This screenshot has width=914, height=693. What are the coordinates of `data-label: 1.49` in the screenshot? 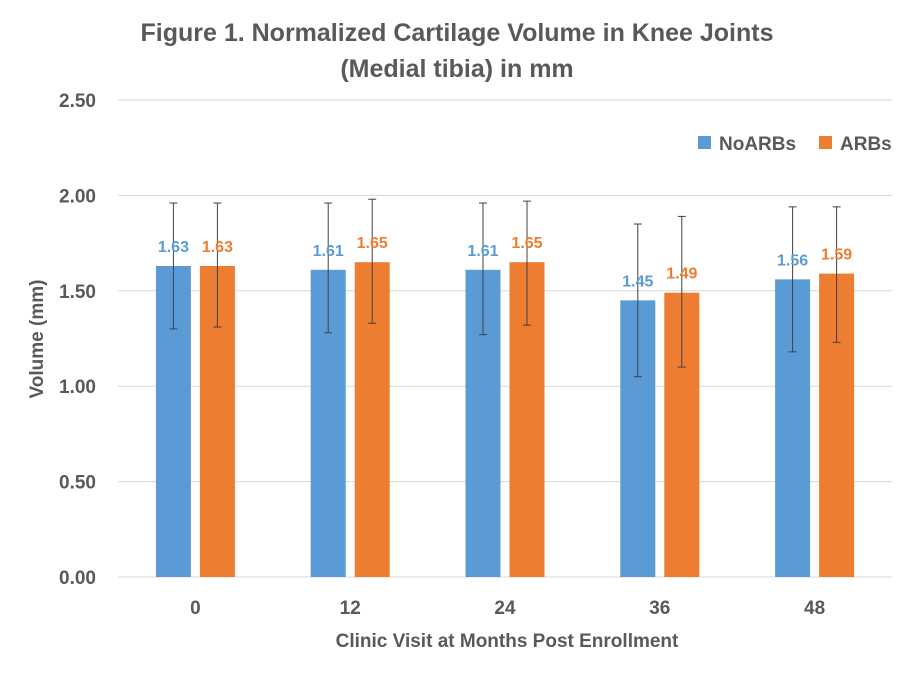 It's located at (681, 274).